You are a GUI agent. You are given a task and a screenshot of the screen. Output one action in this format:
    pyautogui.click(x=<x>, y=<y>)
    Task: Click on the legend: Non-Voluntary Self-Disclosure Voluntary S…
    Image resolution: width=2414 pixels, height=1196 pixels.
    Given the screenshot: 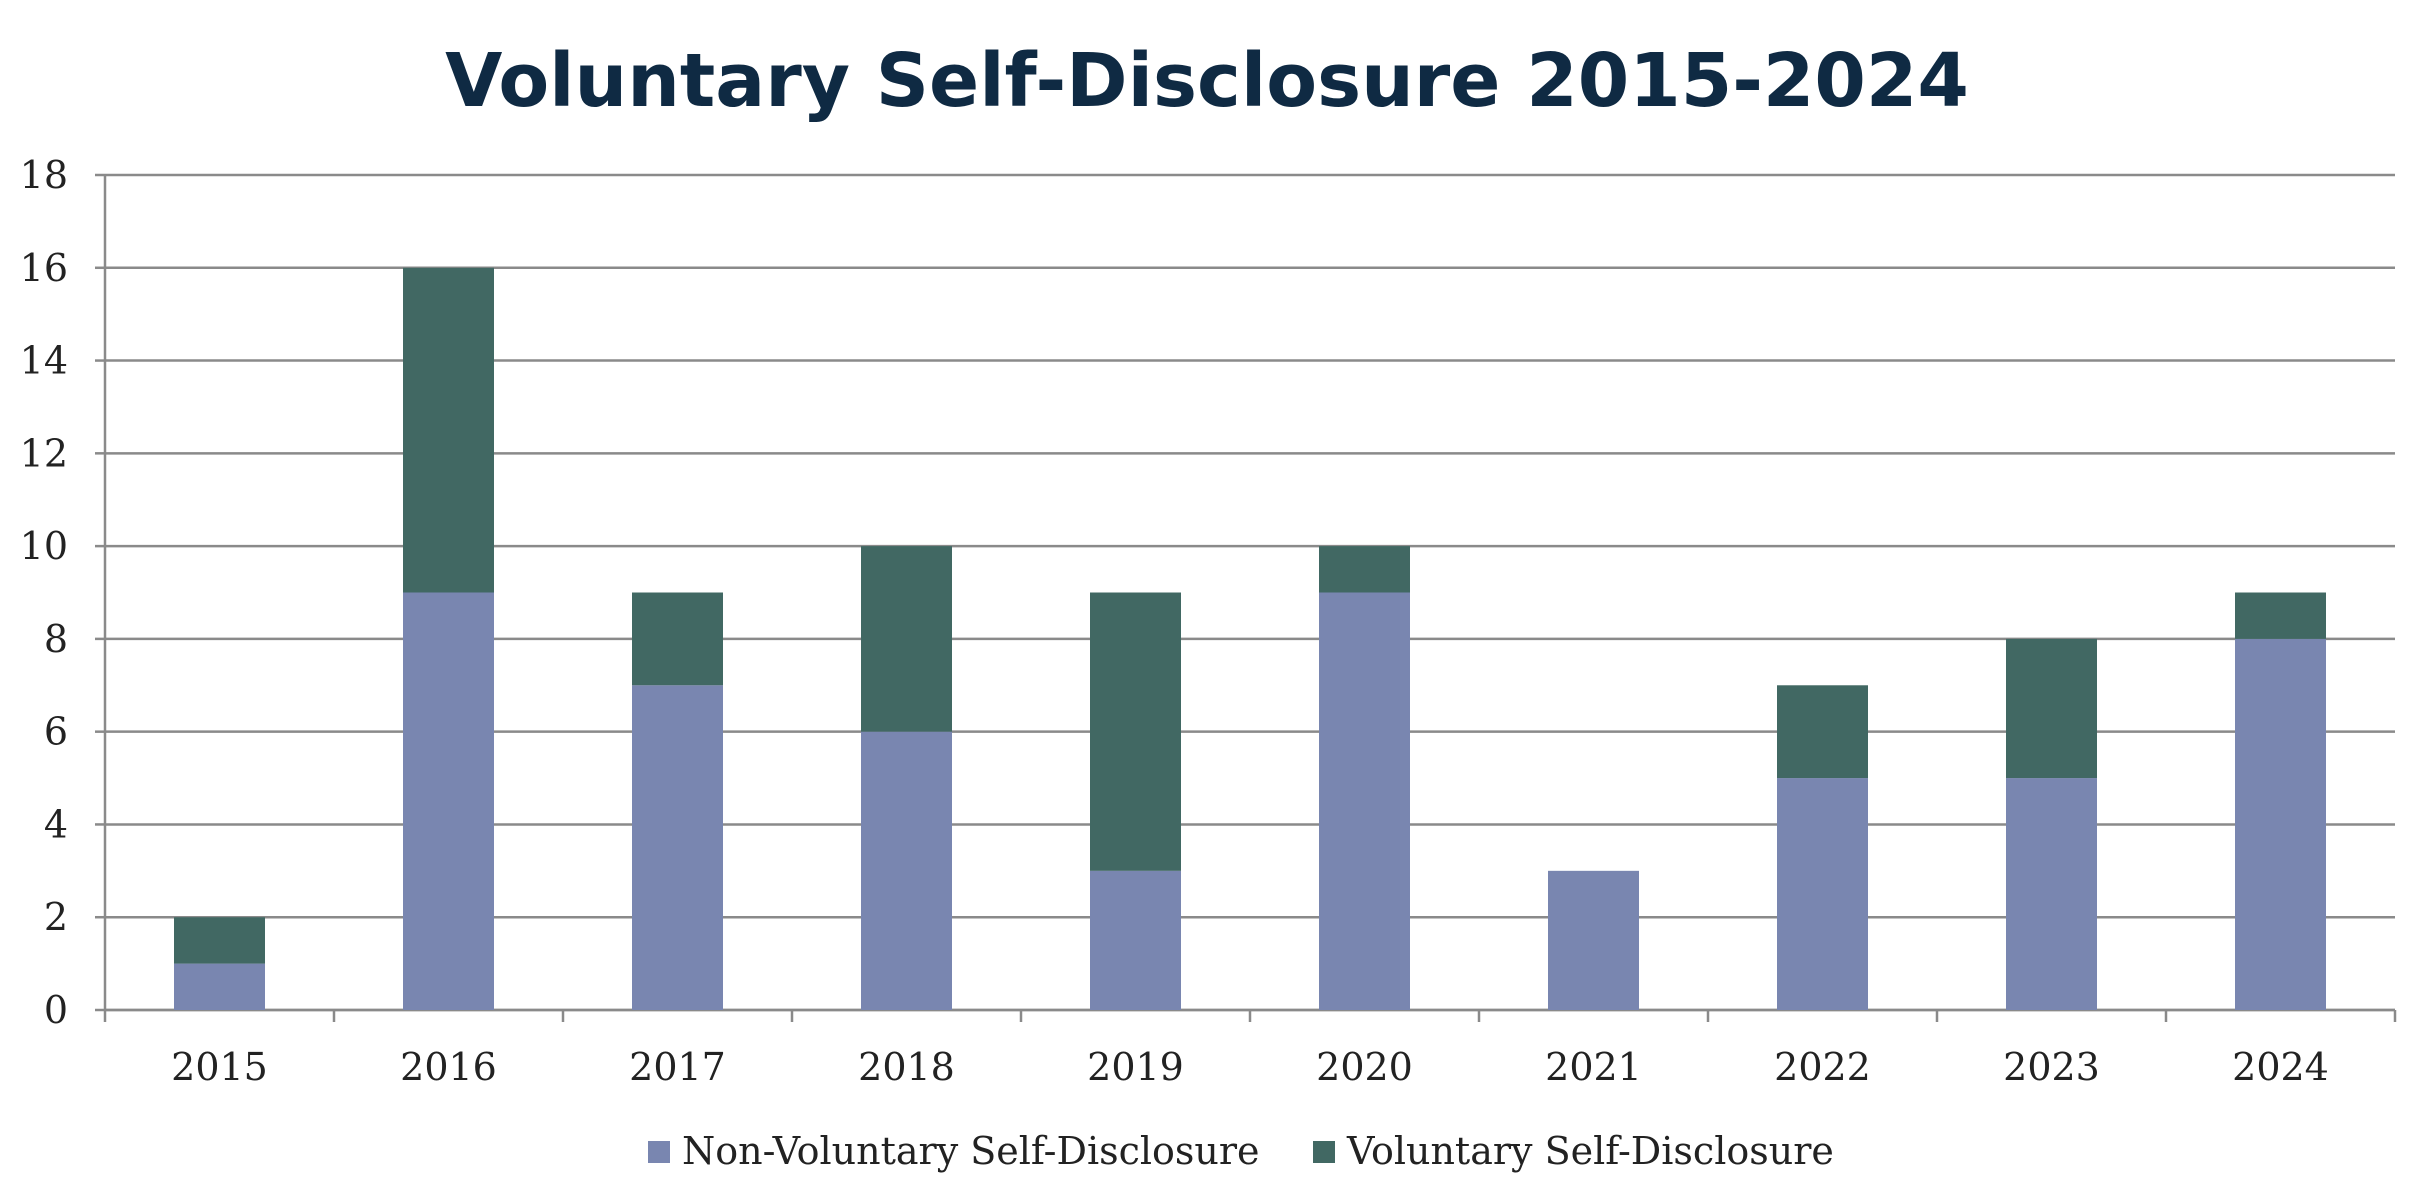 What is the action you would take?
    pyautogui.click(x=1241, y=1151)
    